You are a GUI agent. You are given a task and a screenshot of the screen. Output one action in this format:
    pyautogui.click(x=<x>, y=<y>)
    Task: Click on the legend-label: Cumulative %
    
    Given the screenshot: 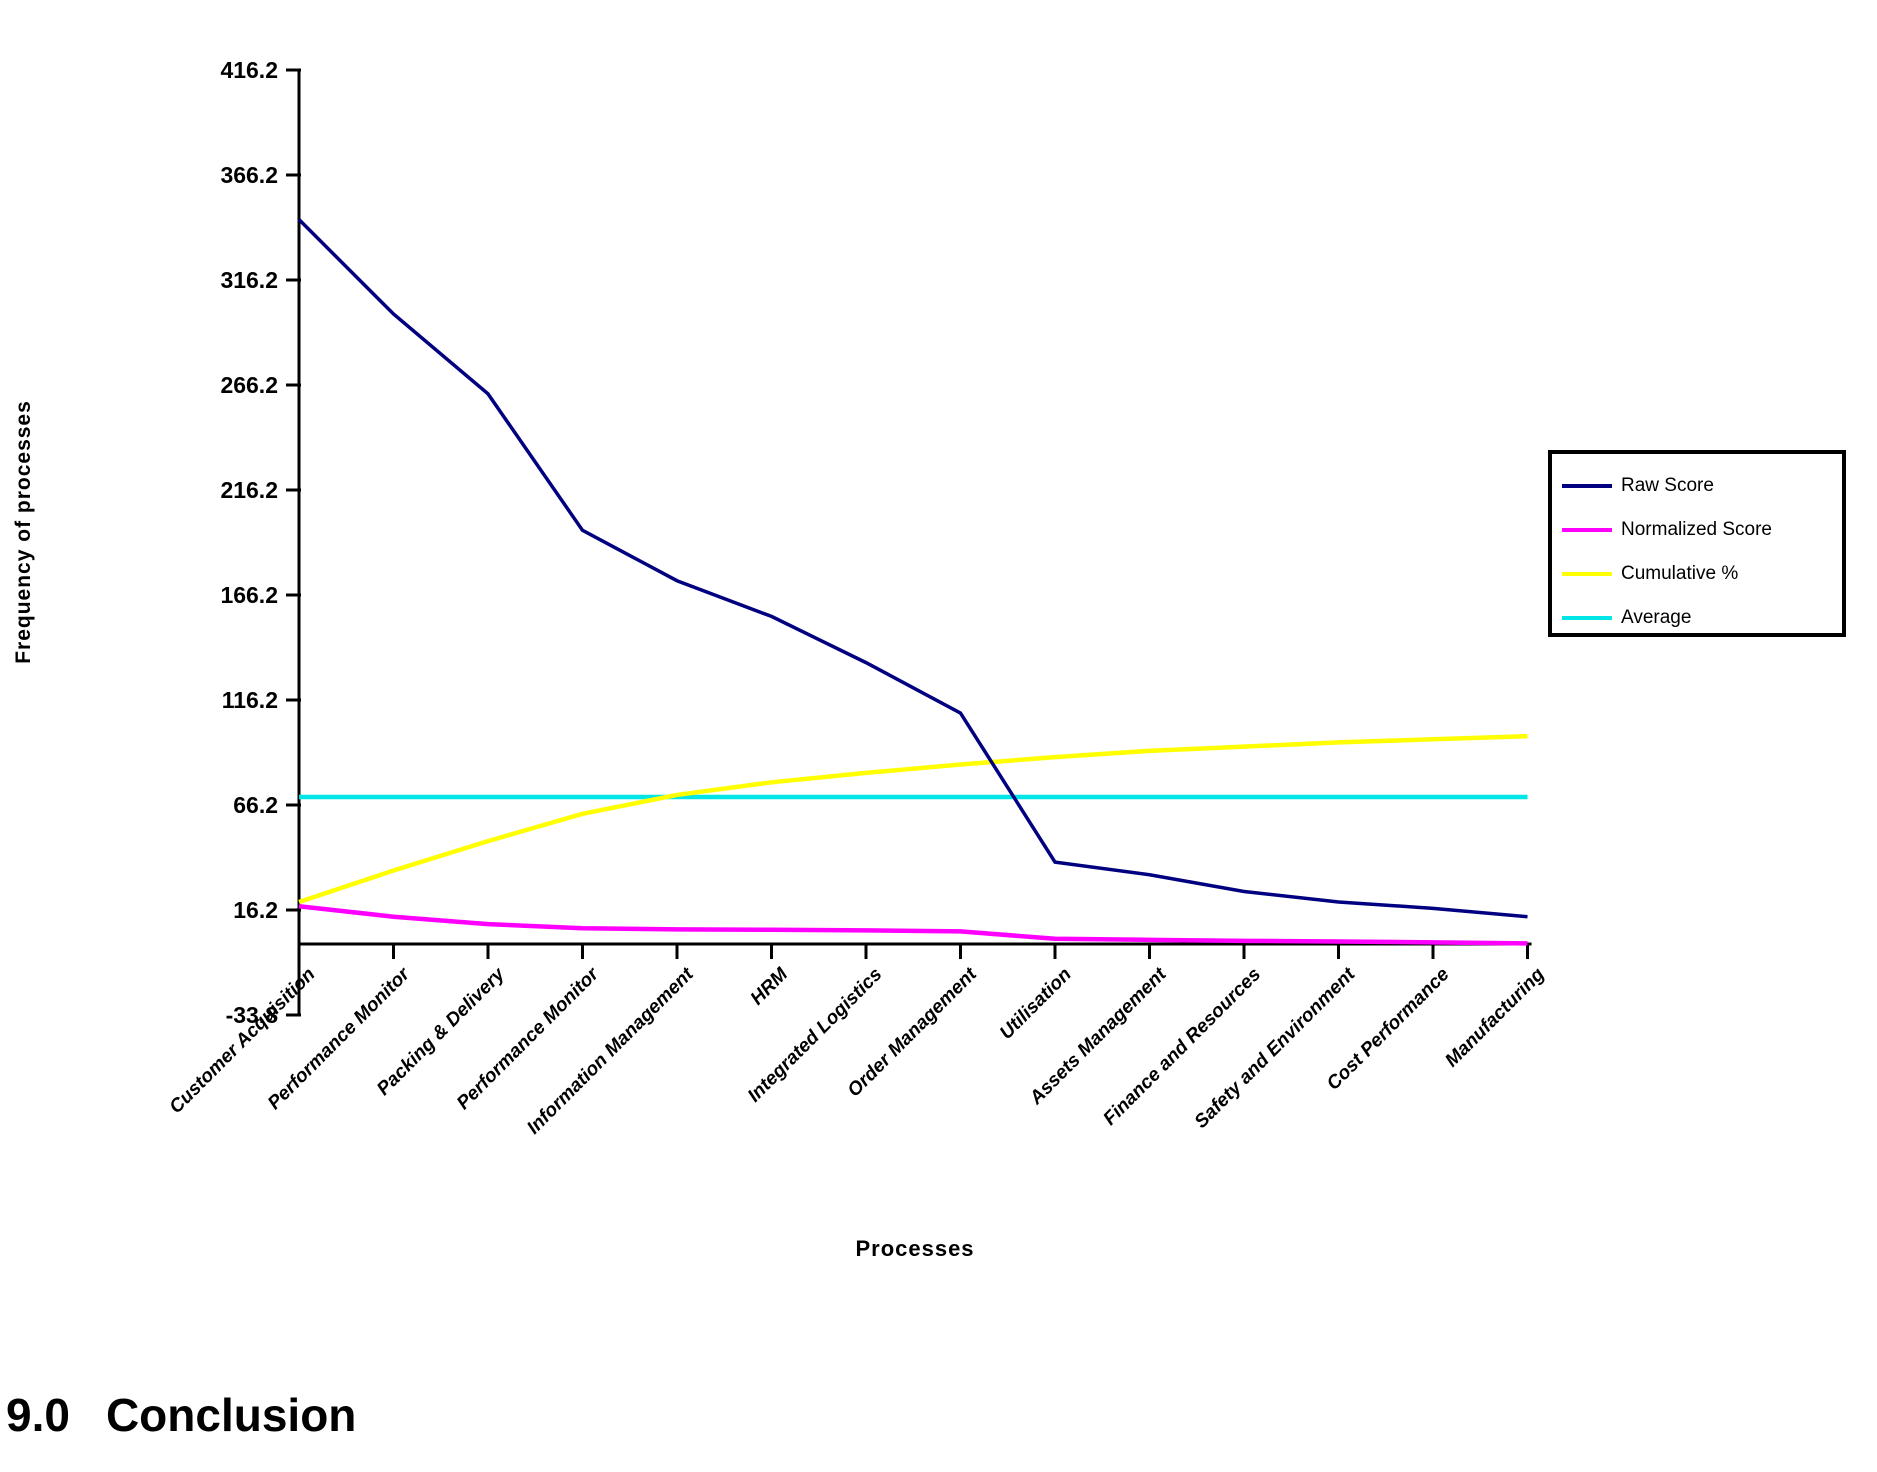 What is the action you would take?
    pyautogui.click(x=1680, y=573)
    